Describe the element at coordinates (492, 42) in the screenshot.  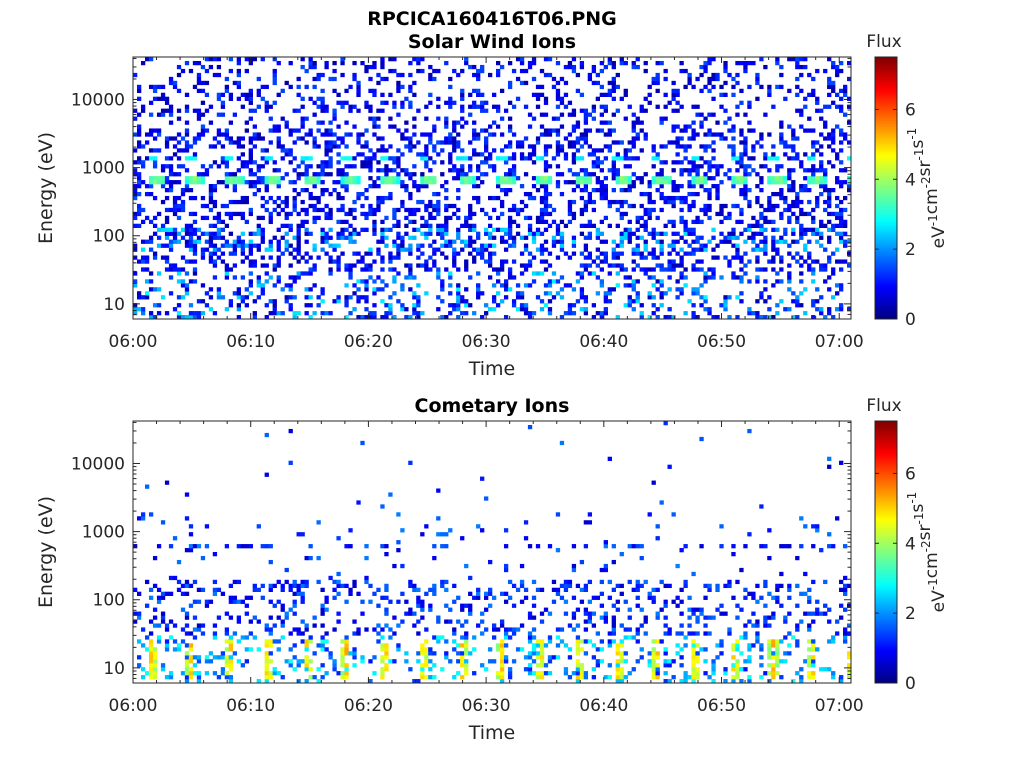
I see `panel-title: Solar Wind Ions` at that location.